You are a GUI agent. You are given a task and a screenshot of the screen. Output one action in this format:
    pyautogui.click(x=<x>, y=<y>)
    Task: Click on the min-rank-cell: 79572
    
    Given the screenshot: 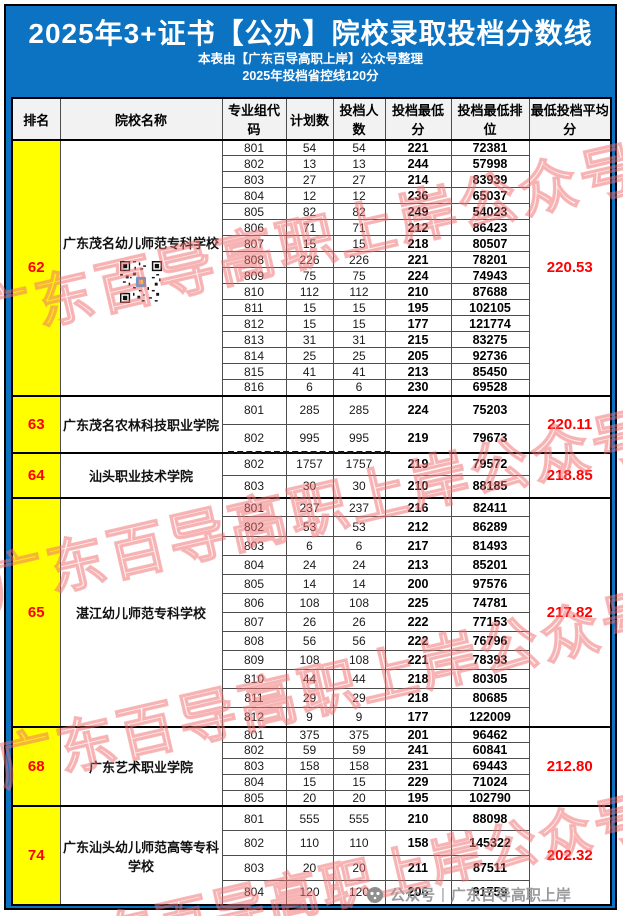 What is the action you would take?
    pyautogui.click(x=490, y=463)
    